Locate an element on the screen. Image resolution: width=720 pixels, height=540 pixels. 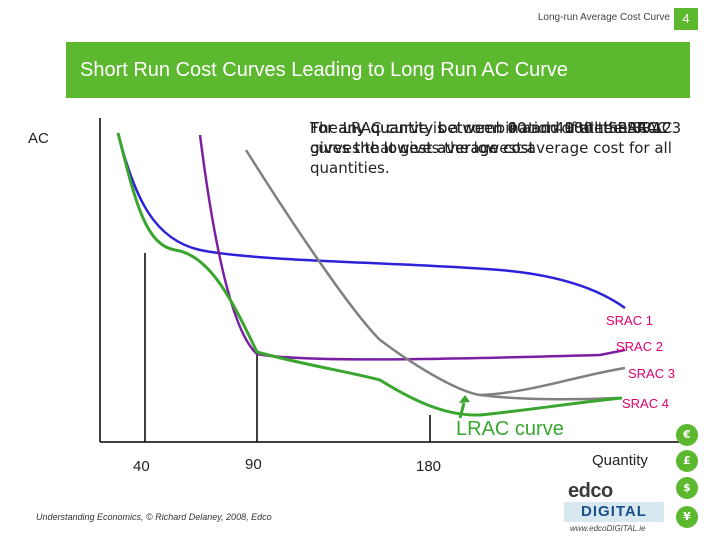
edco-digital-logo: edco DIGITAL www.edcoDIGITAL.ie is located at coordinates (616, 508).